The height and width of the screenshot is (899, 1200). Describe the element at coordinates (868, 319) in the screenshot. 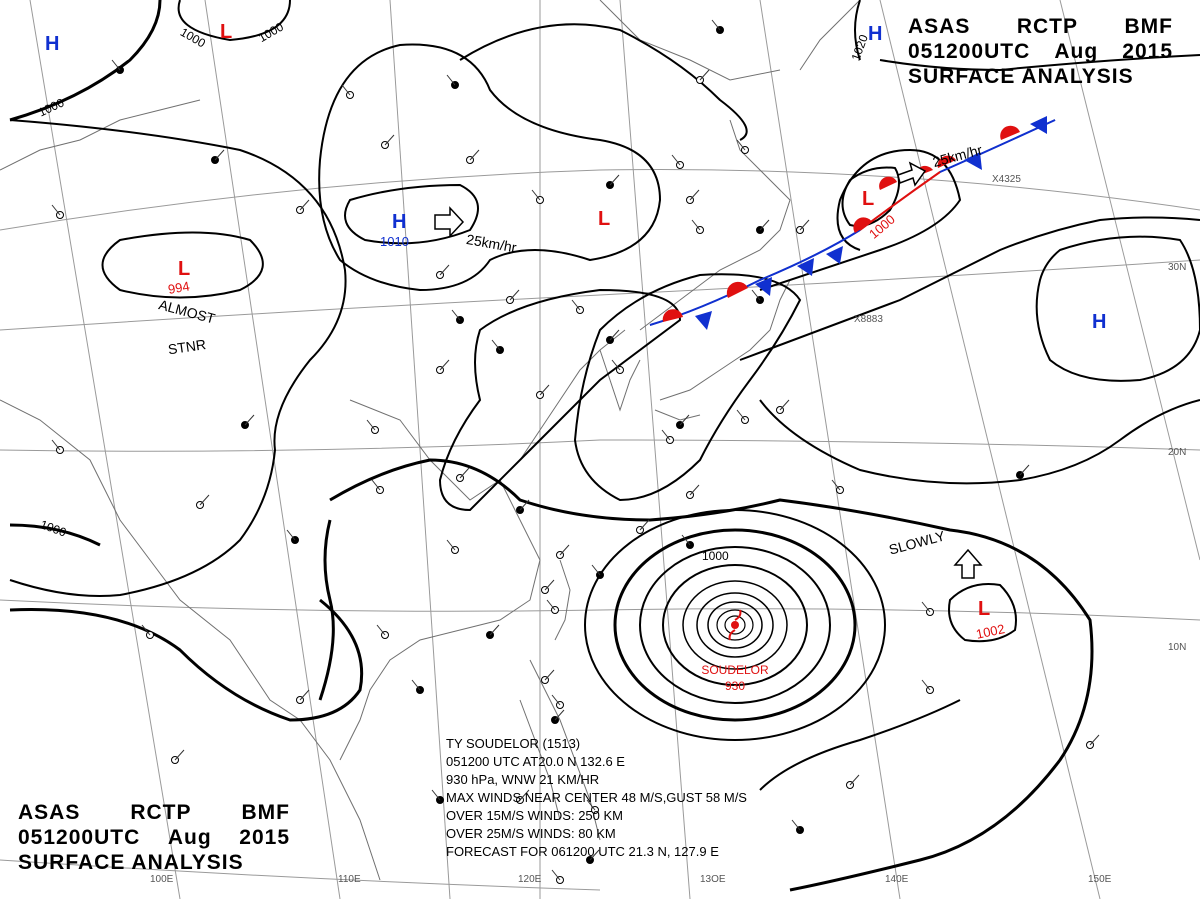

I see `station-code: X8883` at that location.